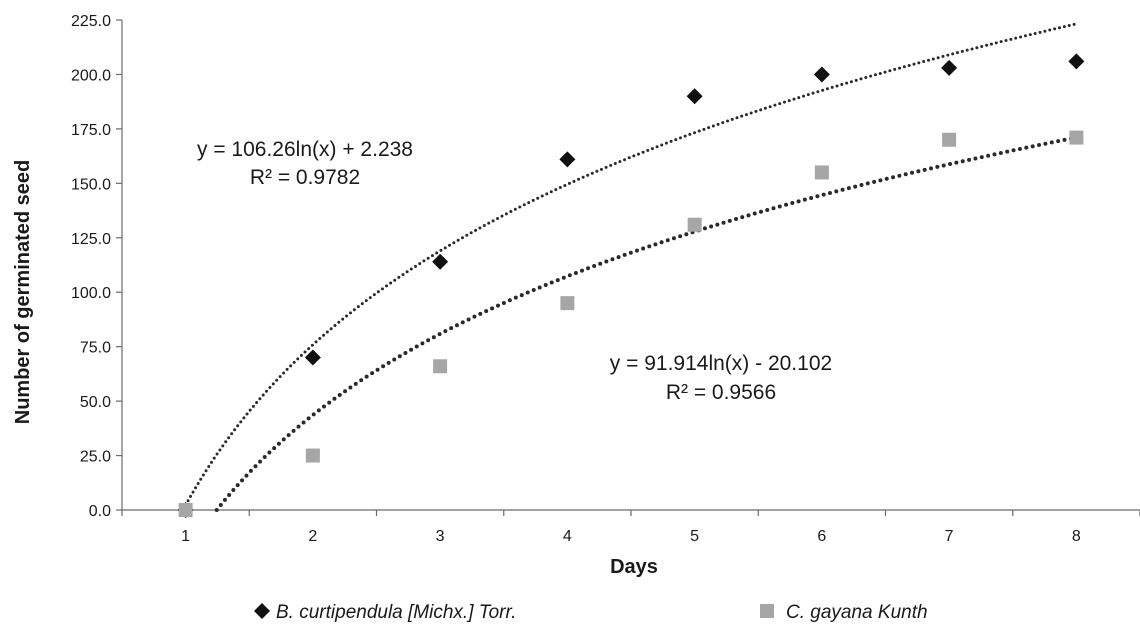  What do you see at coordinates (312, 536) in the screenshot?
I see `x-tick-label: 2` at bounding box center [312, 536].